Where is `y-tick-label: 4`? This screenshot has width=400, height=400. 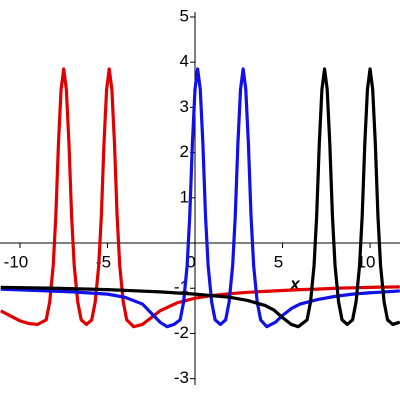 y-tick-label: 4 is located at coordinates (184, 61).